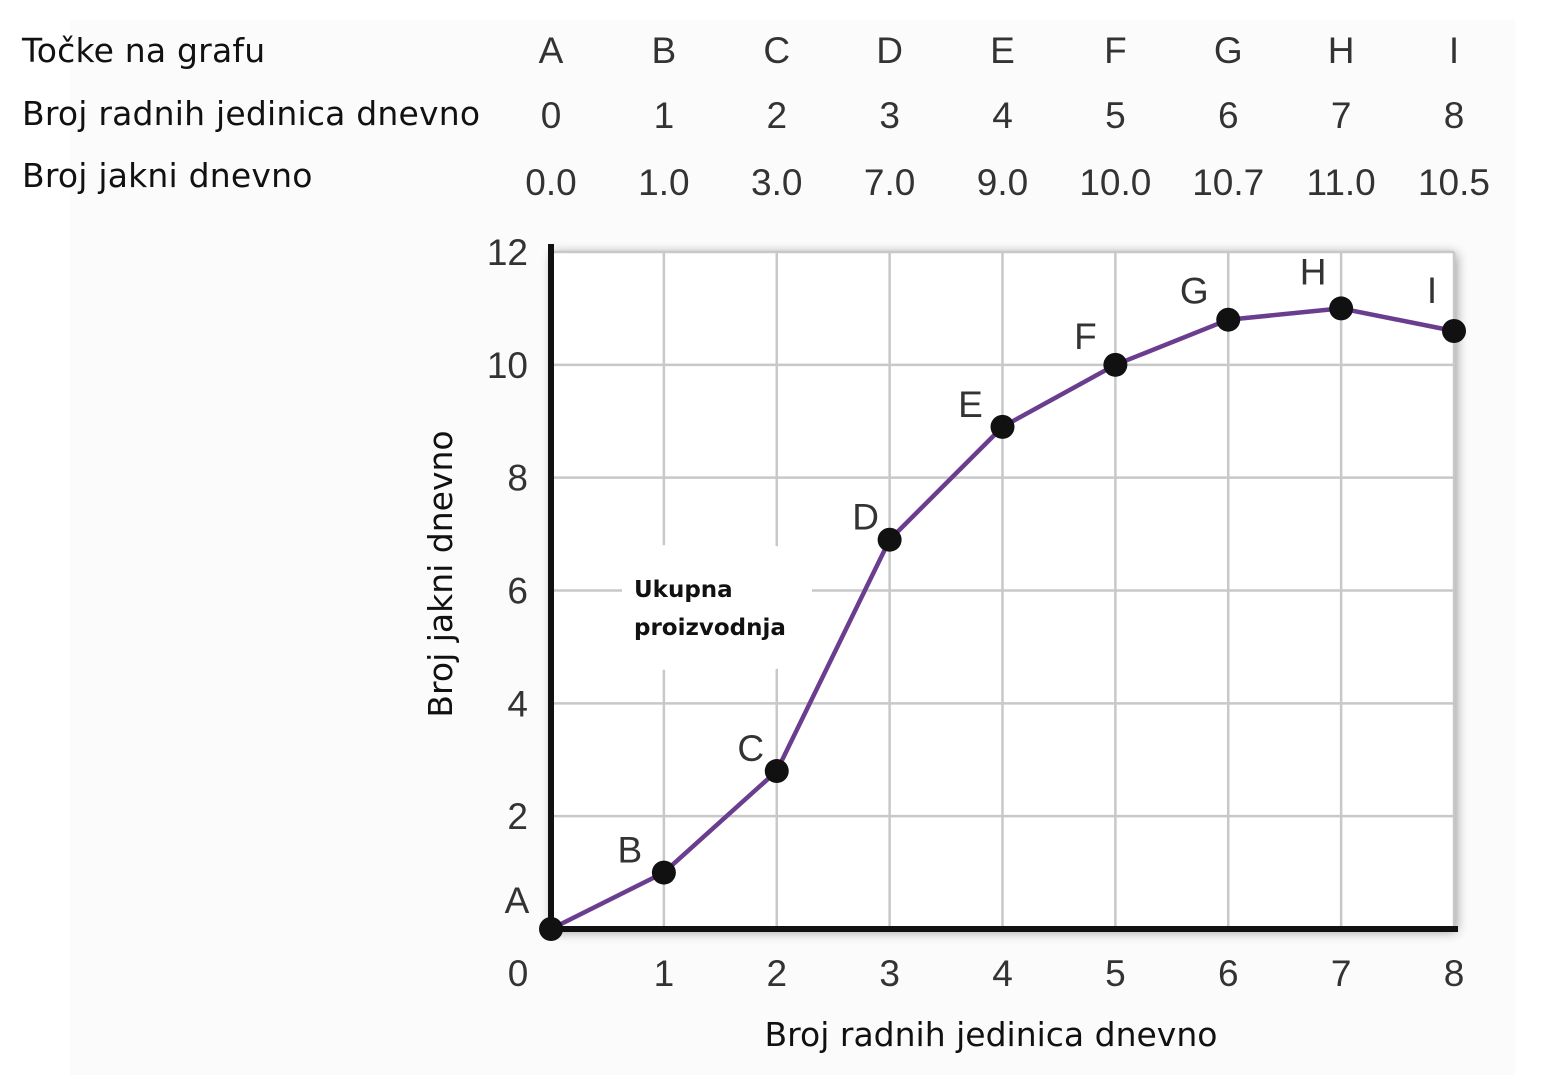  What do you see at coordinates (750, 748) in the screenshot?
I see `point-label-C: C` at bounding box center [750, 748].